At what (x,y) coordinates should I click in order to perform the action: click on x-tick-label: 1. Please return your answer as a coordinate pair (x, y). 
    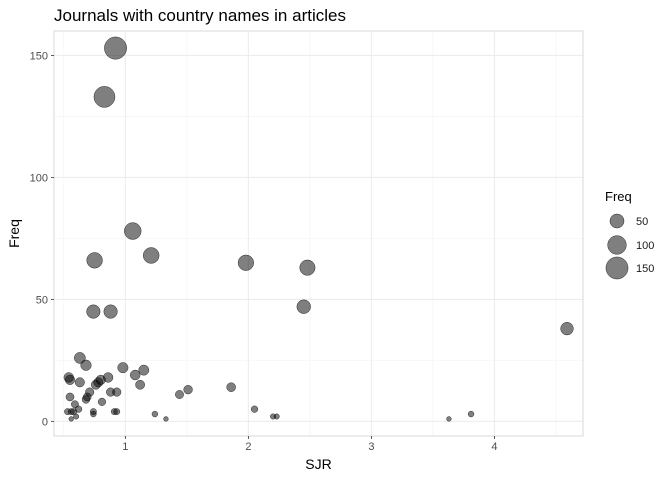
    Looking at the image, I should click on (125, 447).